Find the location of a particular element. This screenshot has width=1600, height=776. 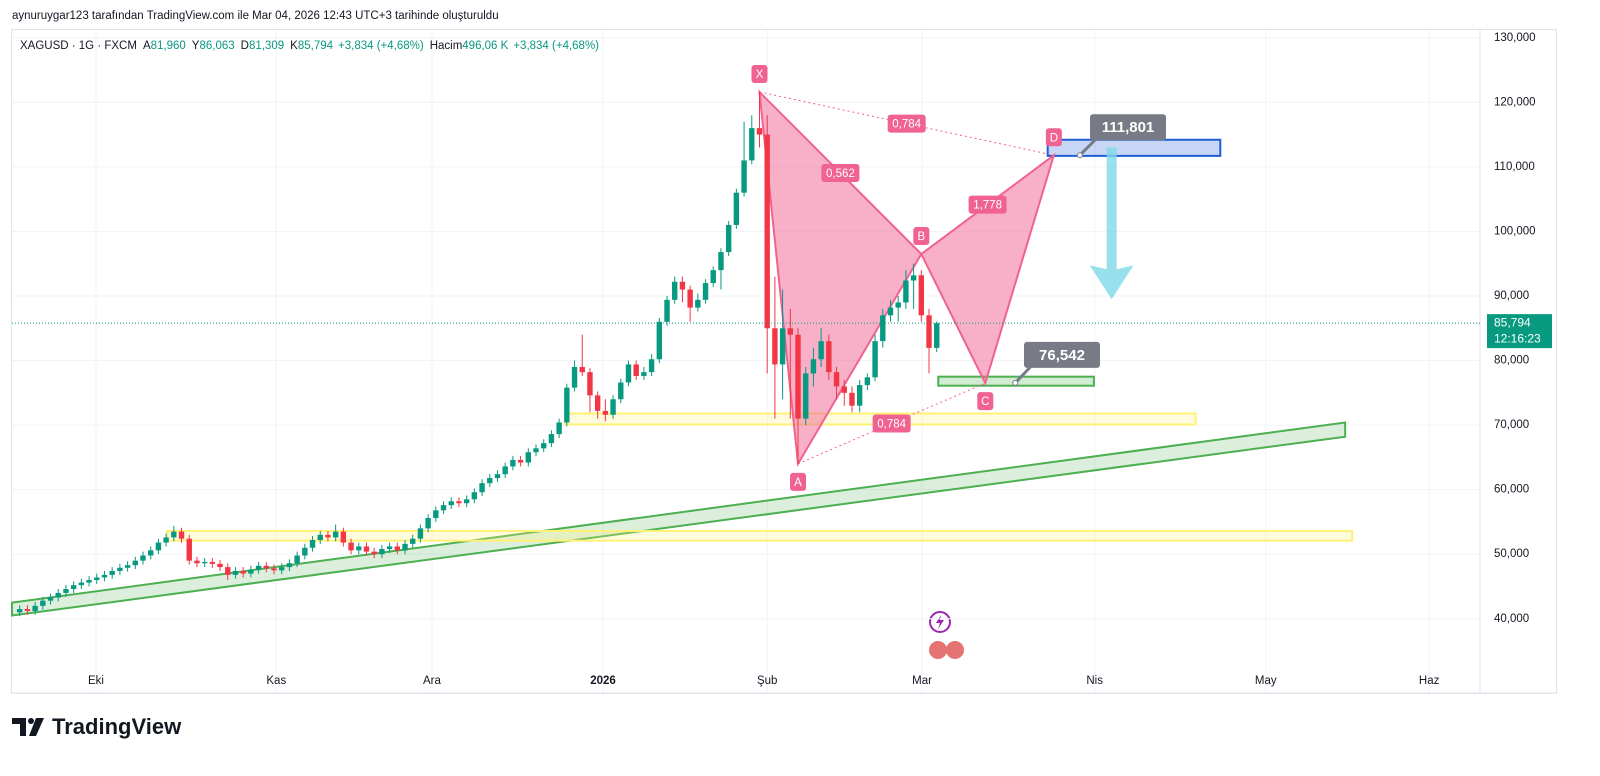

legend-value: 85,794 is located at coordinates (316, 46).